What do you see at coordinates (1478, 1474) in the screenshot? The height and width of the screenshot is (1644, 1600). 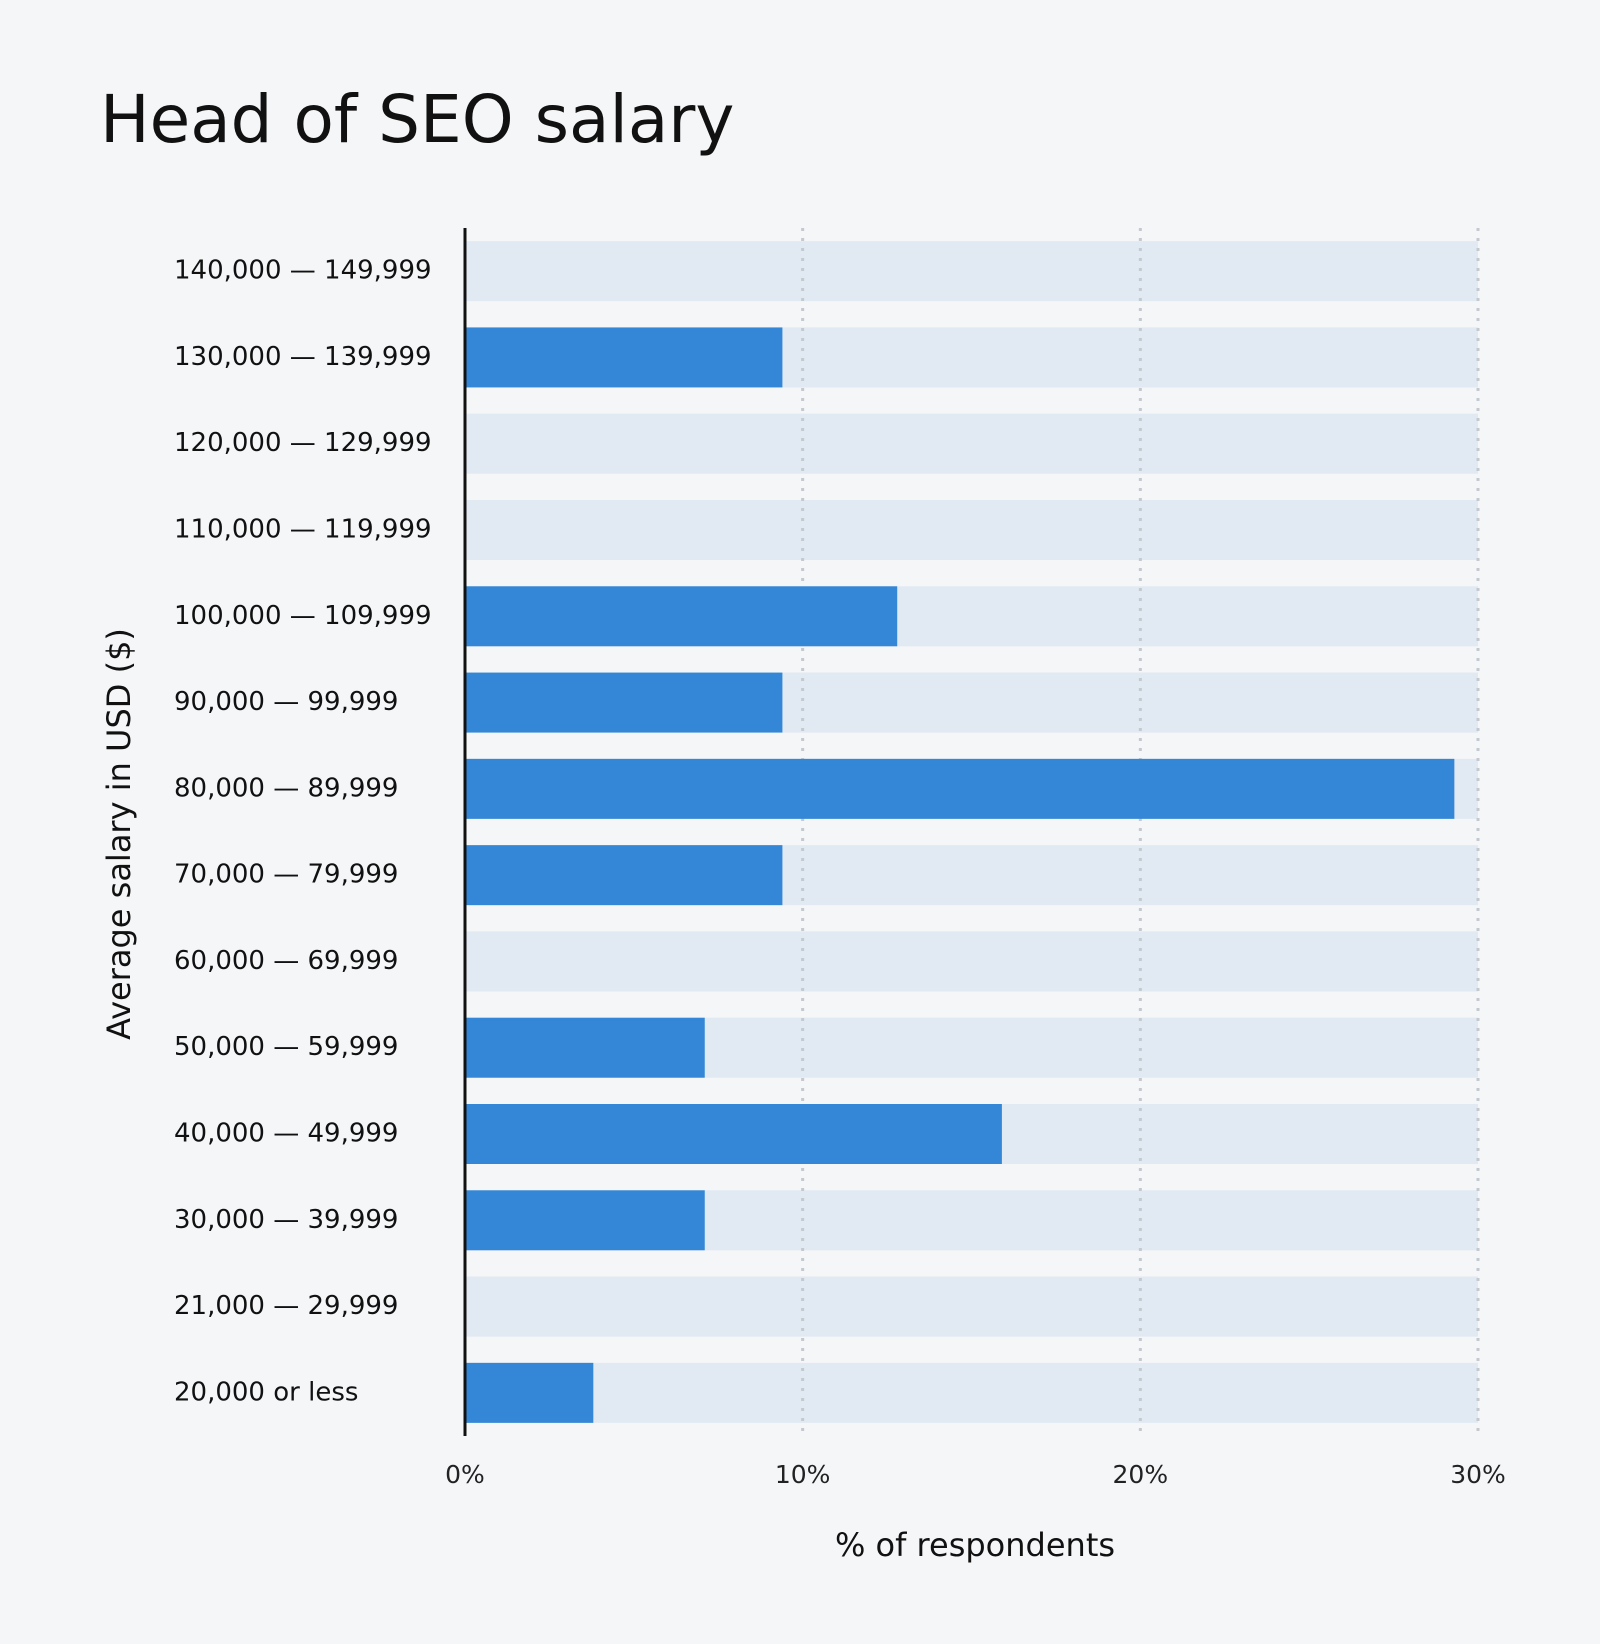 I see `x-tick-label: 30%` at bounding box center [1478, 1474].